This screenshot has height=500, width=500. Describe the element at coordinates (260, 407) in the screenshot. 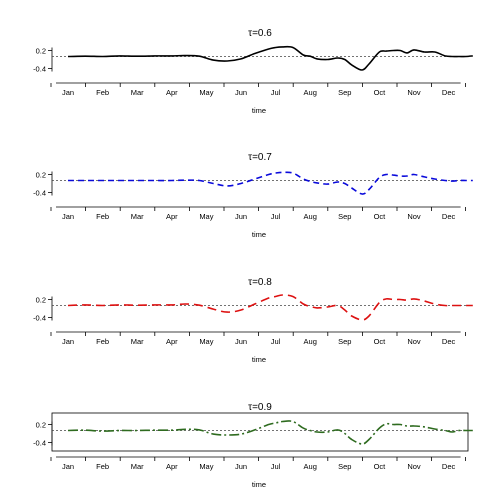

I see `panel-title: τ=0.9` at that location.